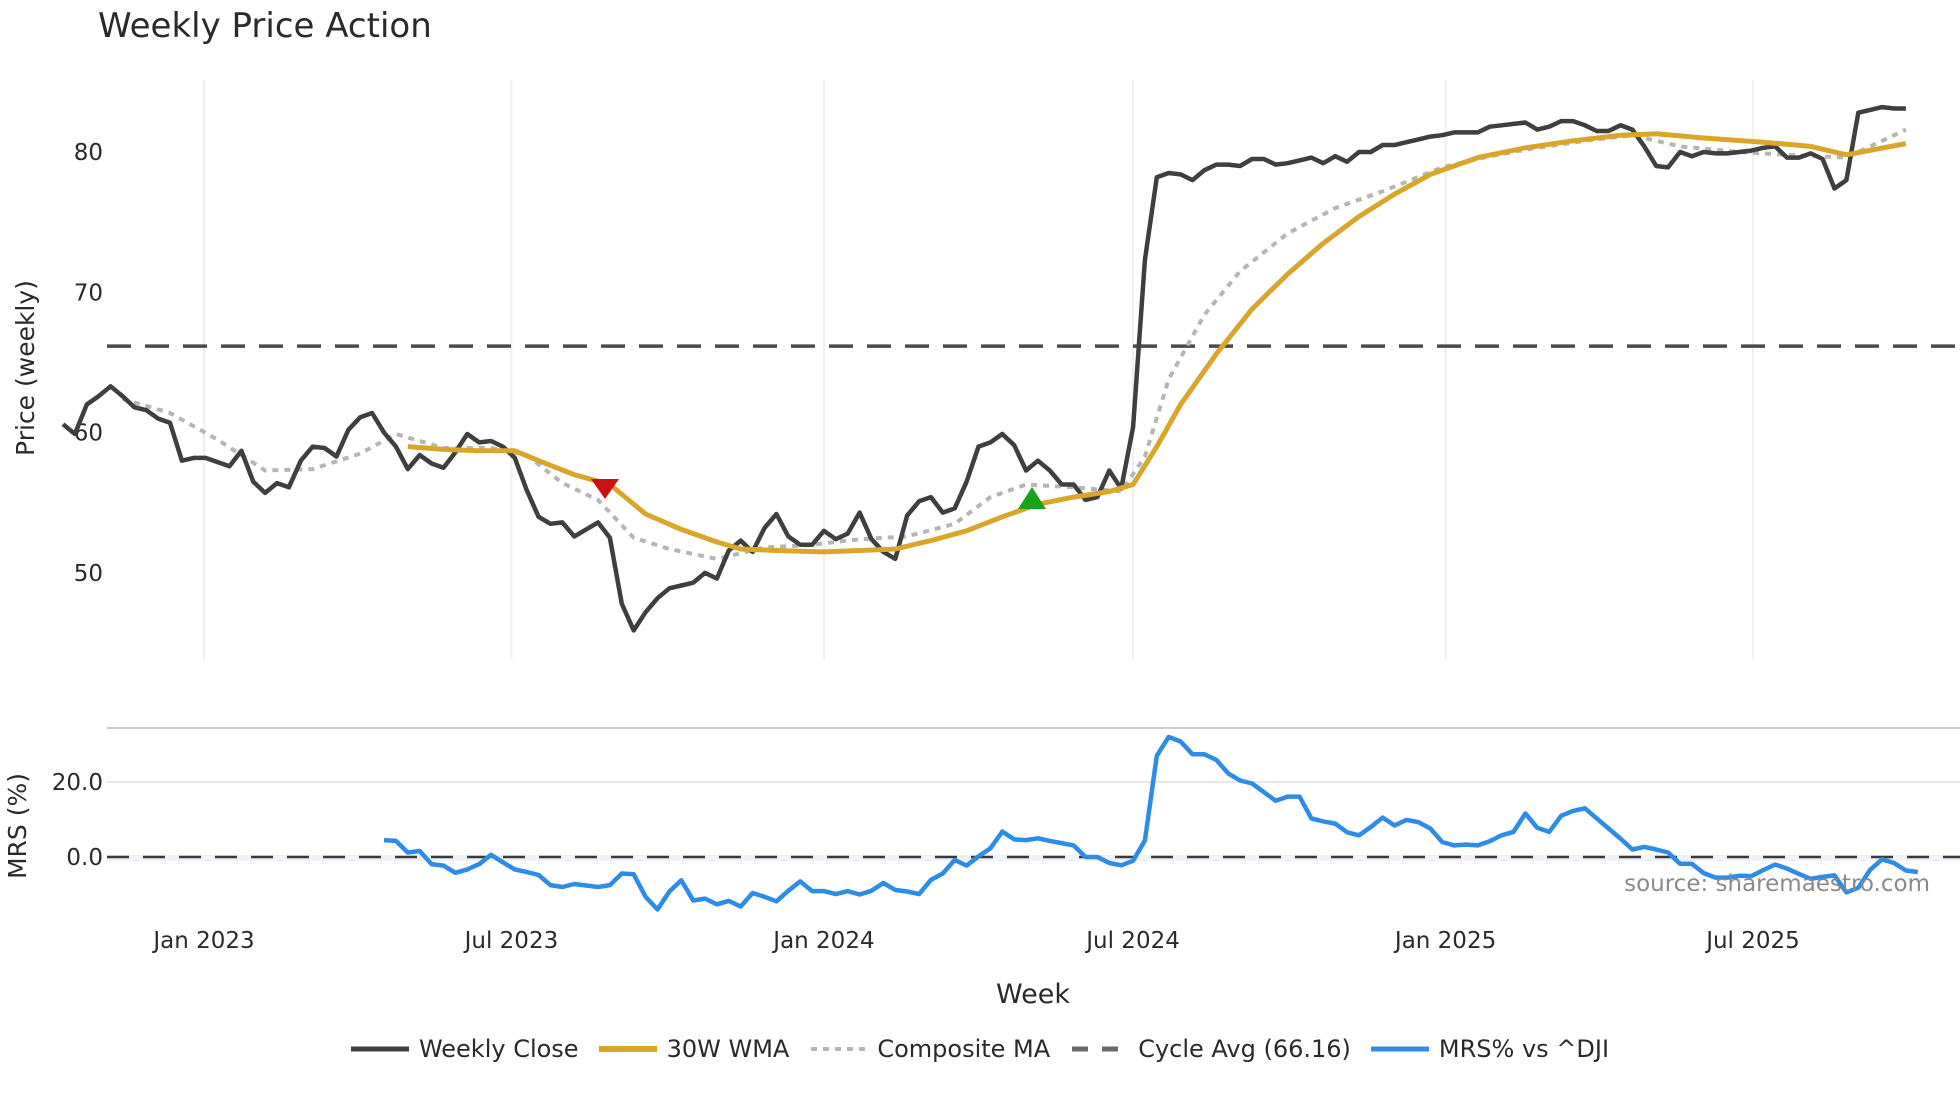  I want to click on legend-label: Weekly Close, so click(498, 1049).